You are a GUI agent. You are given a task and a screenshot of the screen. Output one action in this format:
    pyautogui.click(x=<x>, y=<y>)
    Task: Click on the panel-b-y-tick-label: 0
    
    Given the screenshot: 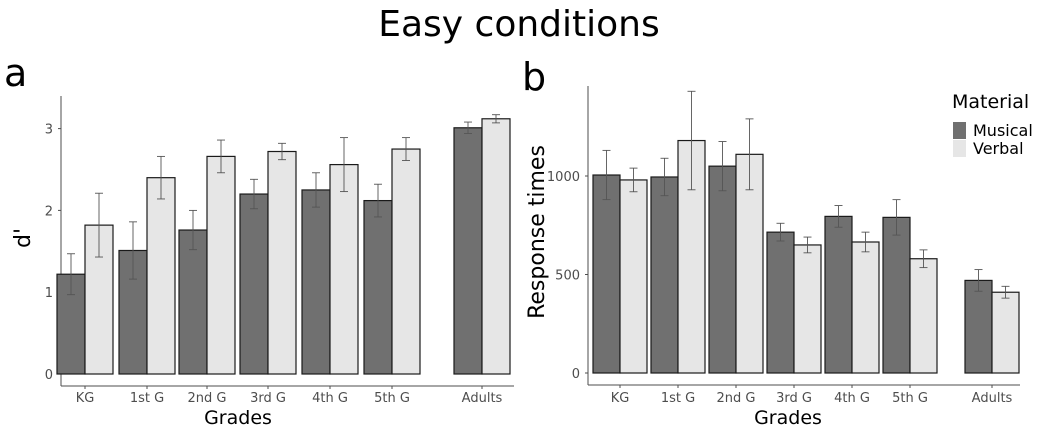 What is the action you would take?
    pyautogui.click(x=576, y=374)
    